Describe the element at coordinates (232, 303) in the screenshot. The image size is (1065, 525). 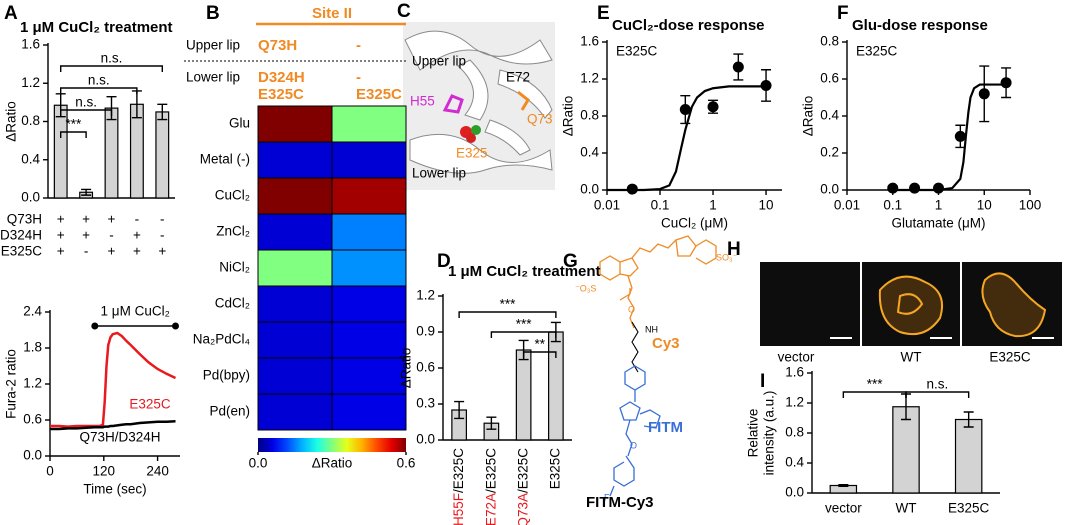
I see `row-label: CdCl₂` at that location.